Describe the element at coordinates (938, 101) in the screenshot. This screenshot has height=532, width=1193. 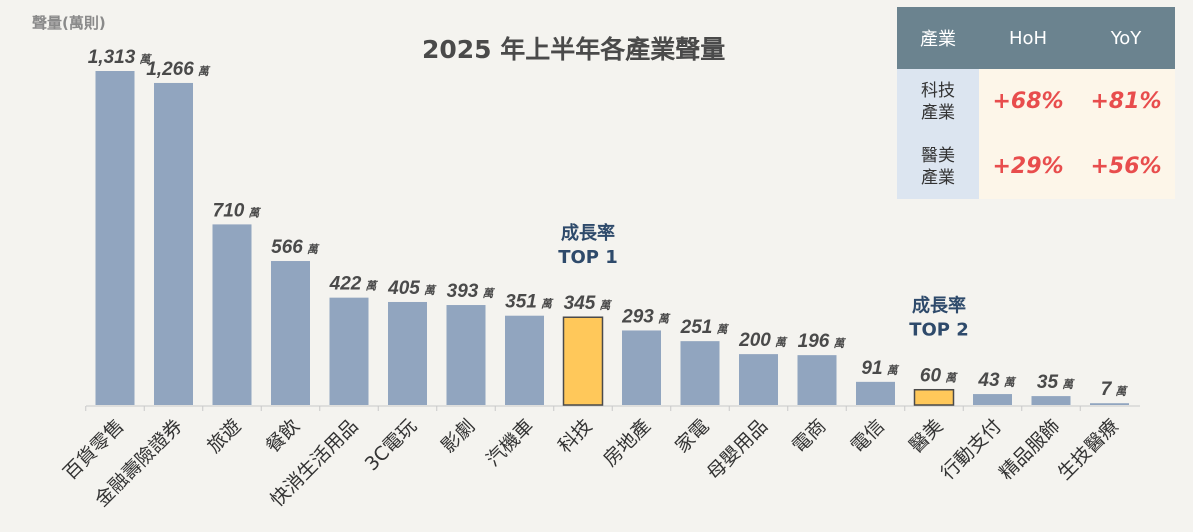
I see `industry-cell: 科技 產業` at that location.